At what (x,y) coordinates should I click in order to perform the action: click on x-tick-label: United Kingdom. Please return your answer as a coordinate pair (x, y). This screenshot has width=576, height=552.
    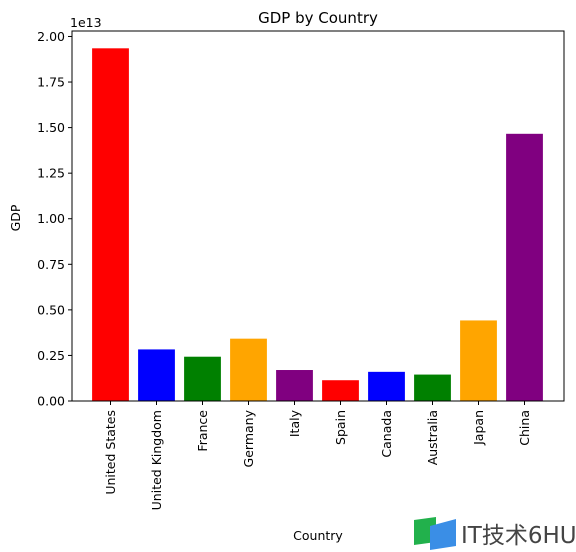
    Looking at the image, I should click on (156, 460).